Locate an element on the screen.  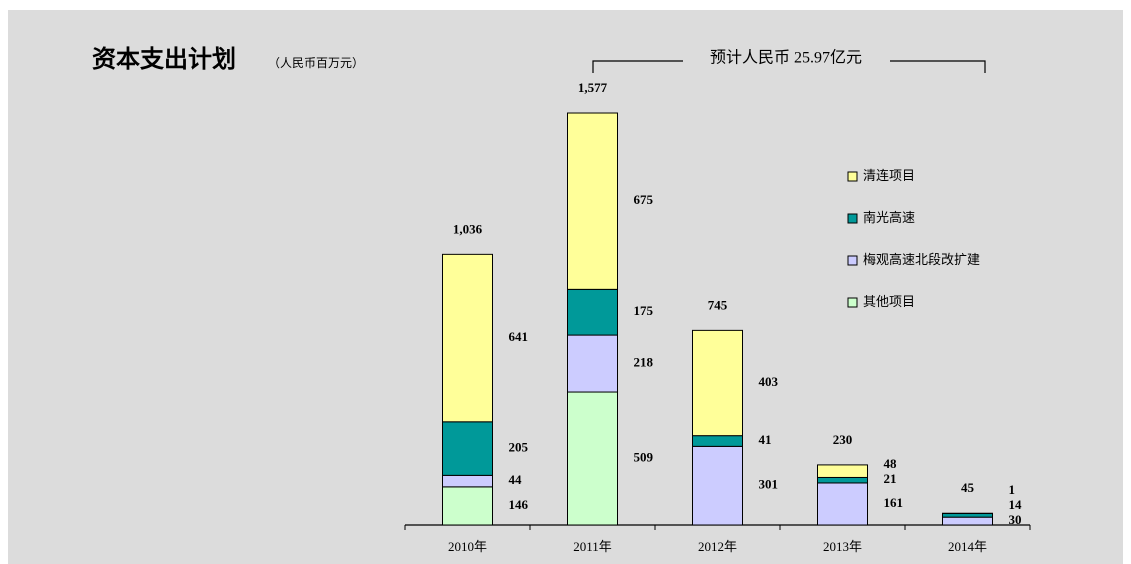
value-label: 41 is located at coordinates (765, 439).